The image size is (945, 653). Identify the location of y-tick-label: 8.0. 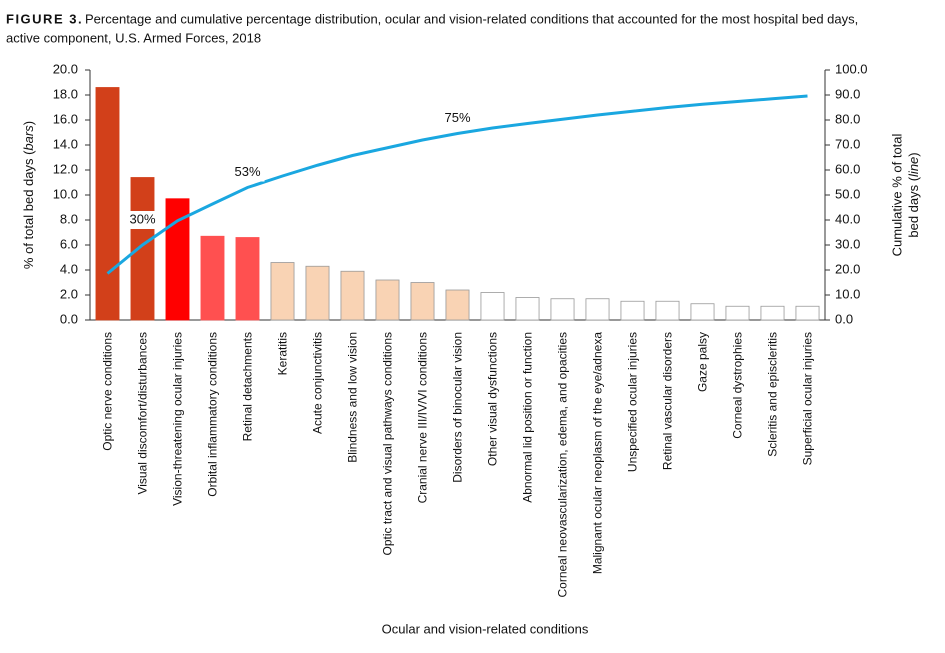
(69, 218).